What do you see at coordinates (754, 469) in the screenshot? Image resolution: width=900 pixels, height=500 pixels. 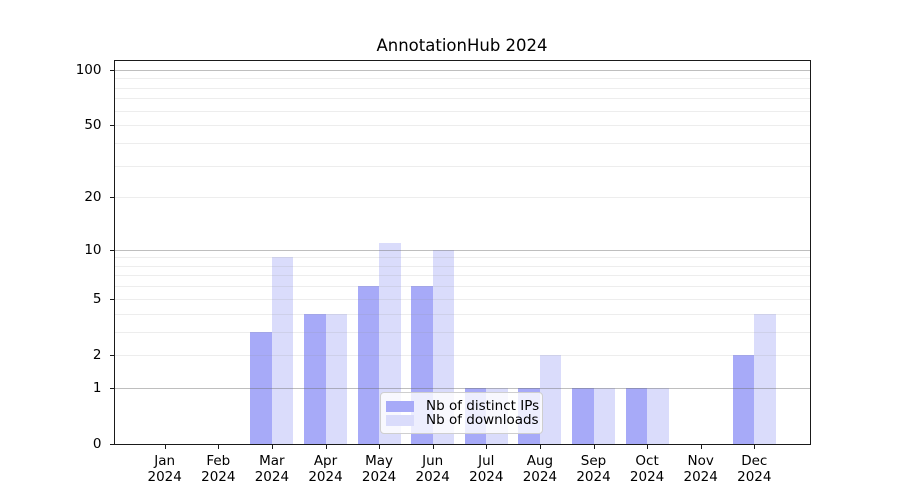 I see `x-tick-label-dec: Dec 2024` at bounding box center [754, 469].